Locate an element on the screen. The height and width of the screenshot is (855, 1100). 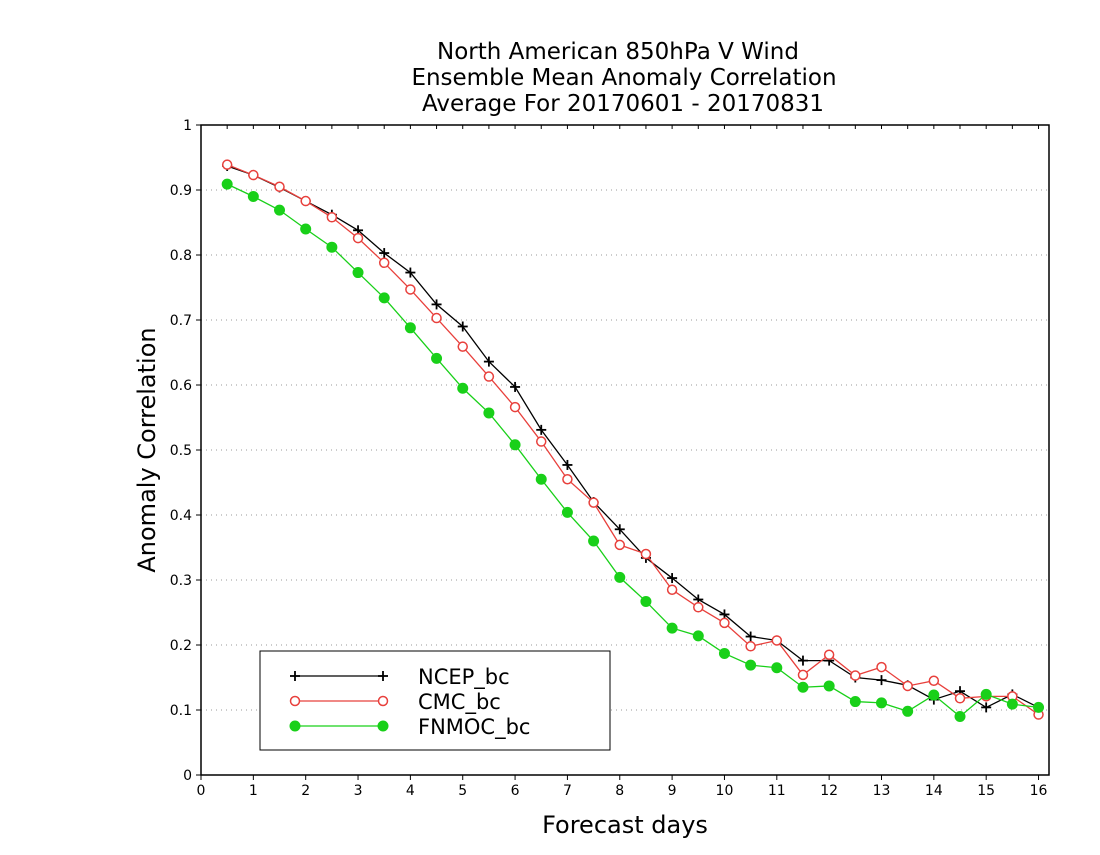
x-tick-label: 4 is located at coordinates (410, 791).